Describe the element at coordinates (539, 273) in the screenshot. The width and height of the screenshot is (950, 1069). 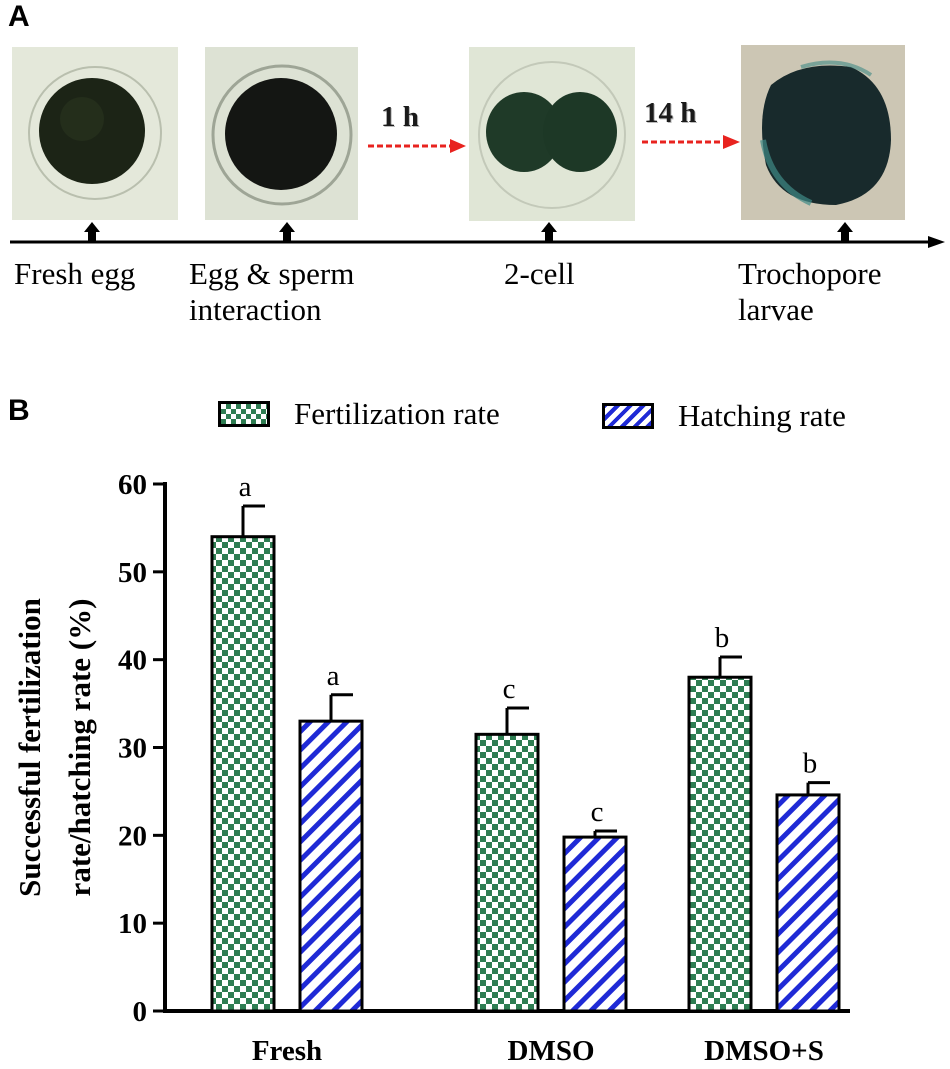
I see `stage-label-two-cell: 2-cell` at that location.